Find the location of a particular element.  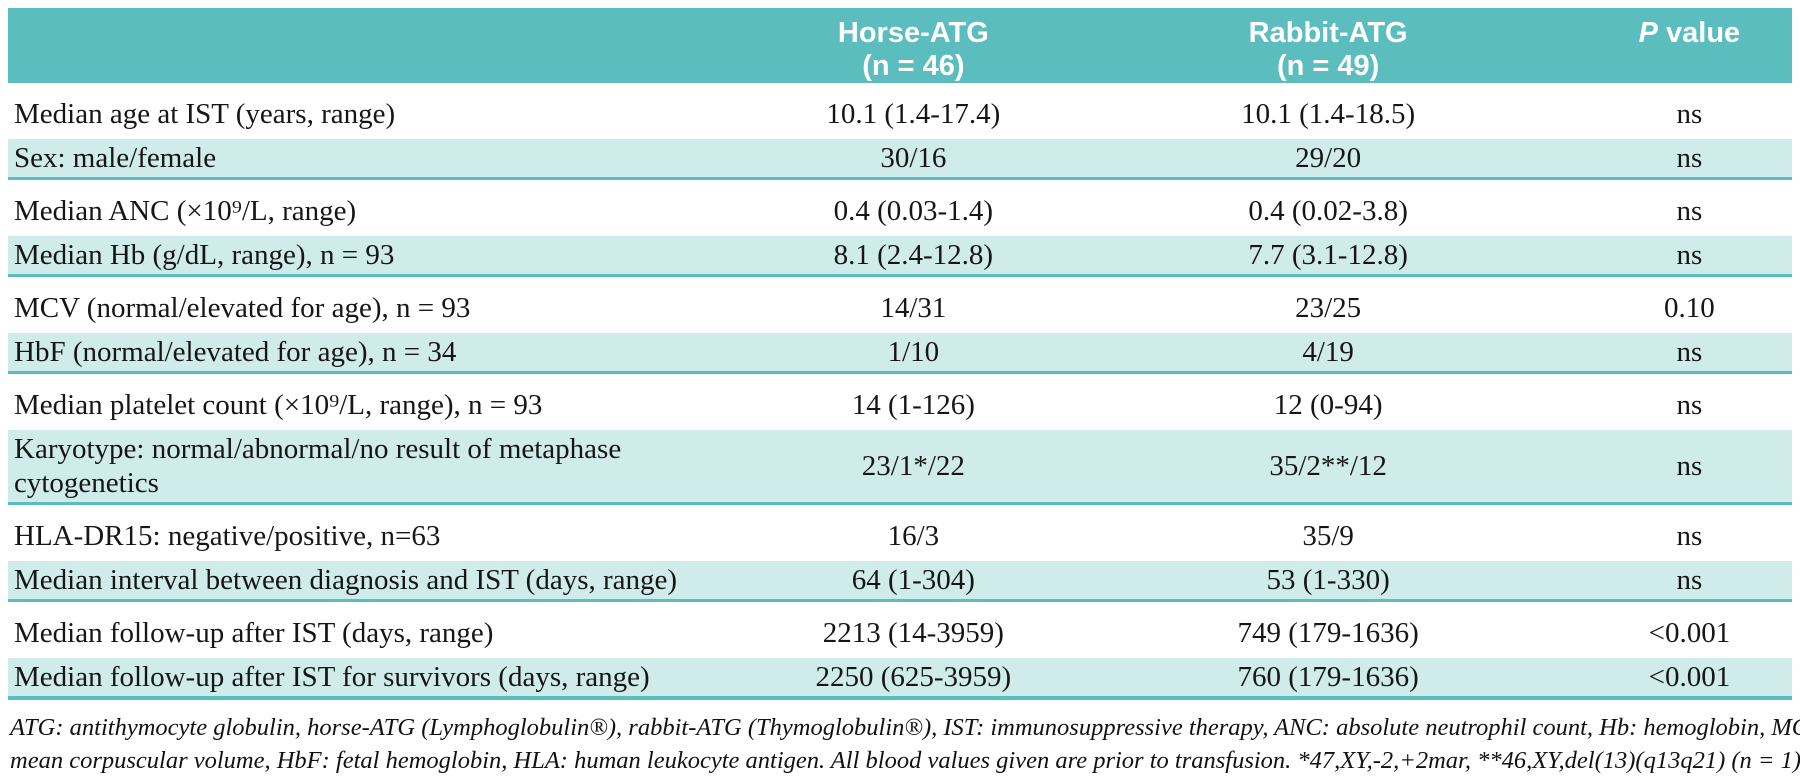

p-value-header-italic-p: P is located at coordinates (1648, 33).